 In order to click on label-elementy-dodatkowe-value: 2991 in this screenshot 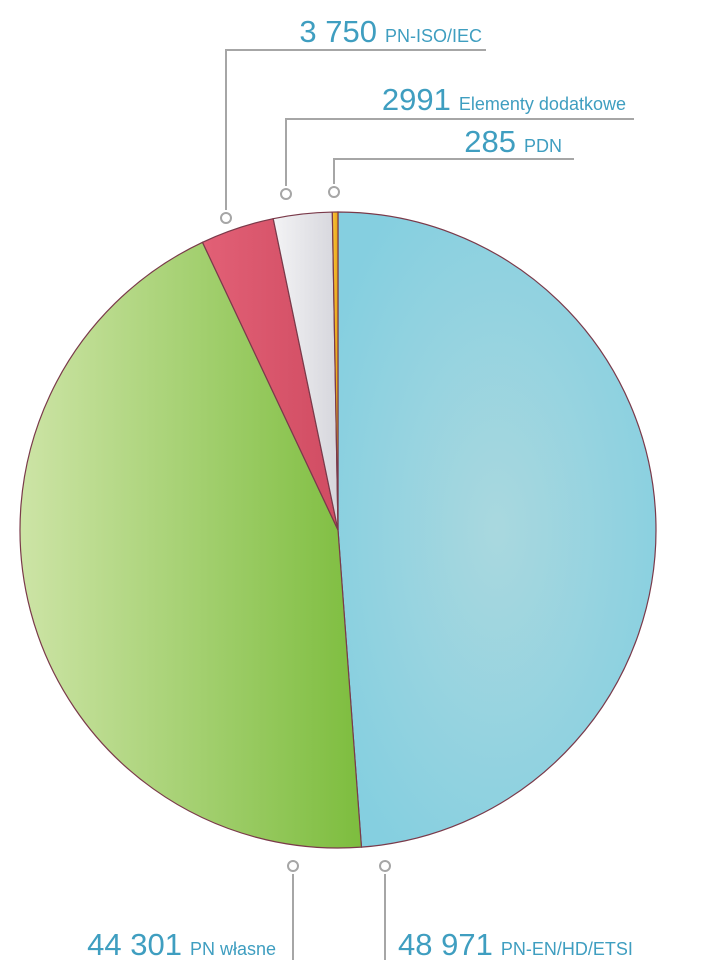, I will do `click(416, 99)`.